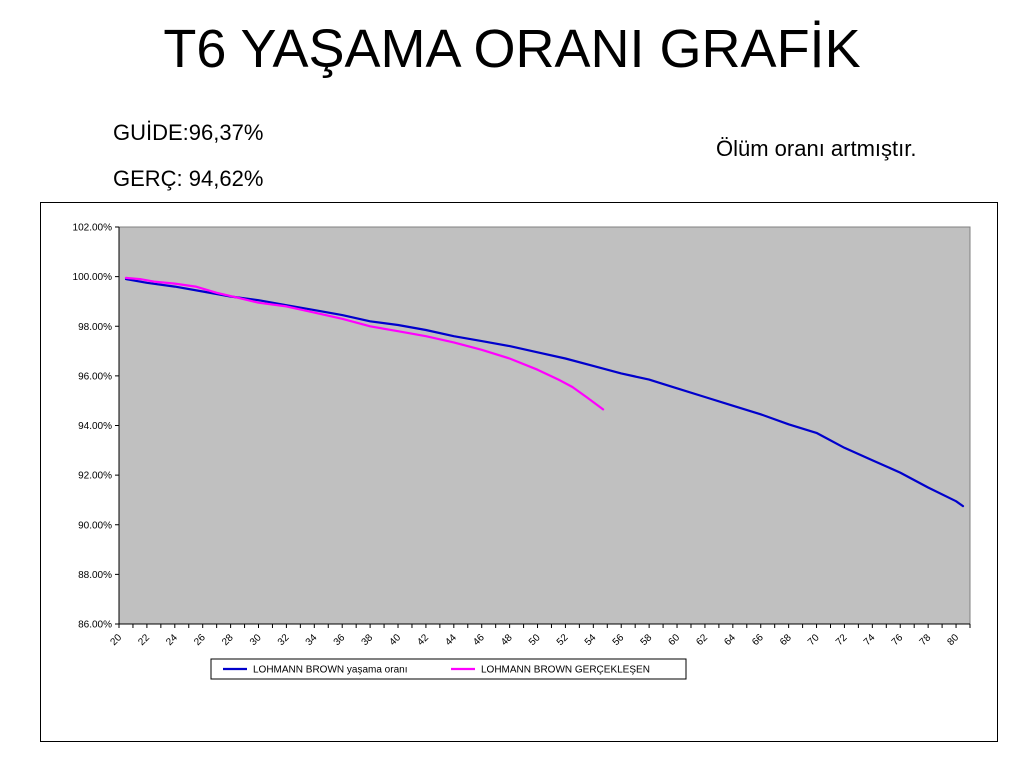 The width and height of the screenshot is (1024, 768). Describe the element at coordinates (786, 640) in the screenshot. I see `x-tick-label: 68` at that location.